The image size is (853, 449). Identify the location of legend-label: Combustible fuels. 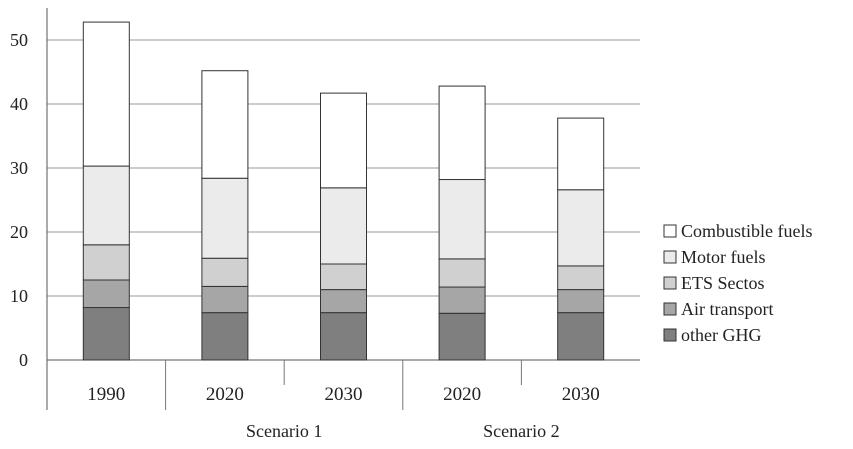
(747, 231).